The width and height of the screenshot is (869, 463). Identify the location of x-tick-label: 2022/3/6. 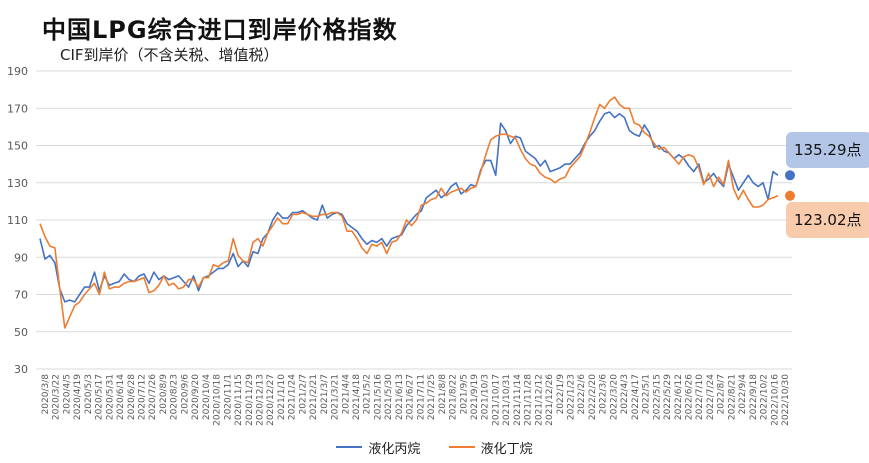
(604, 394).